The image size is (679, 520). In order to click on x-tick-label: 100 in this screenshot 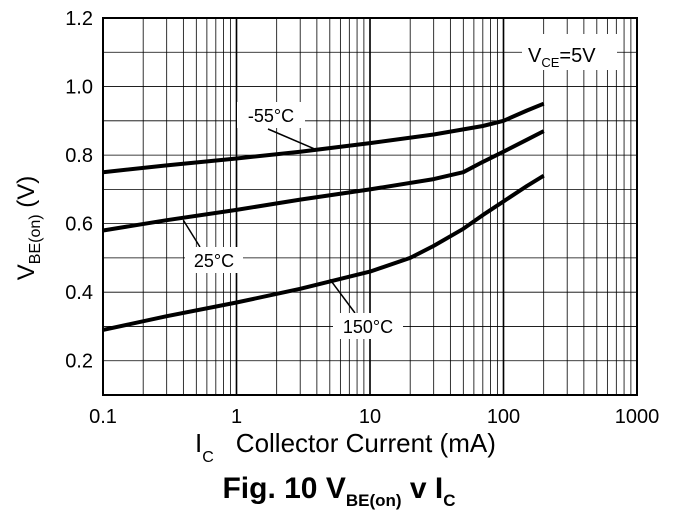, I will do `click(503, 417)`.